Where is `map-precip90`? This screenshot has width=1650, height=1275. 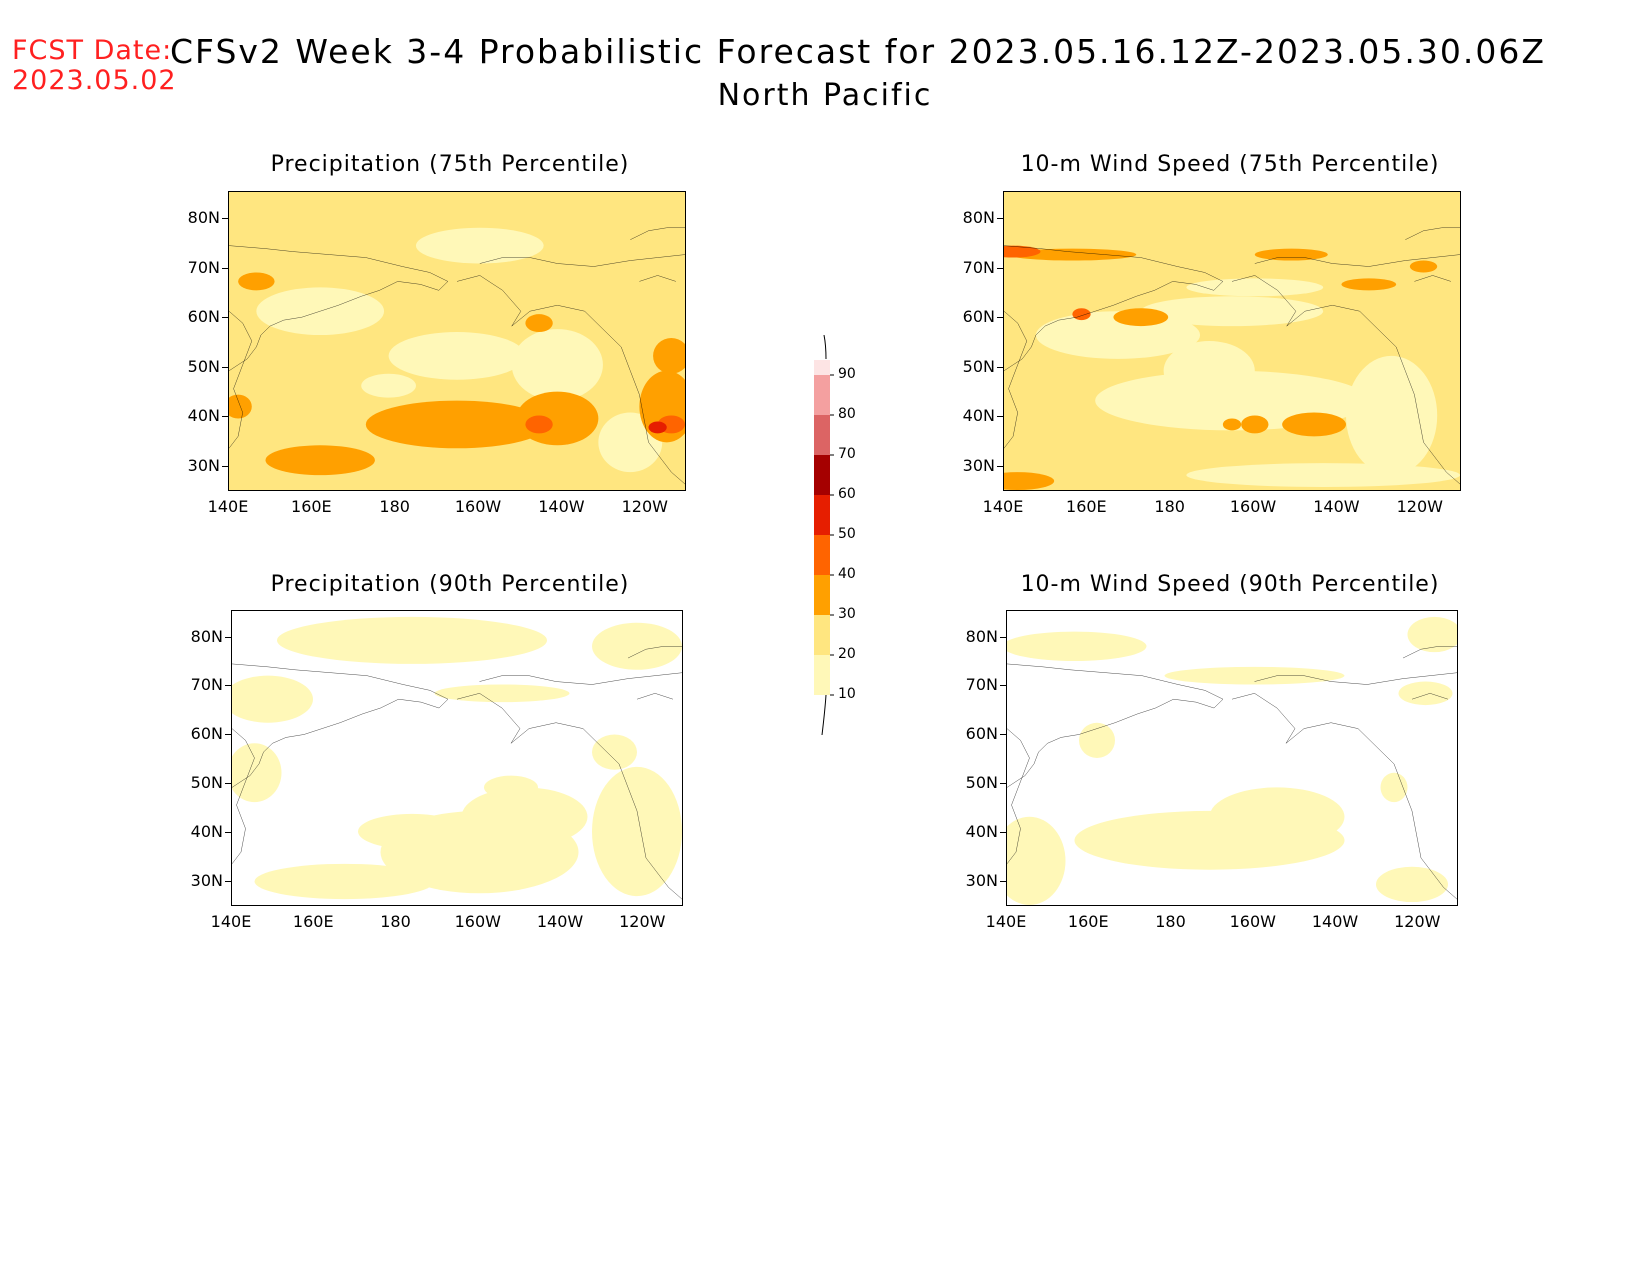 map-precip90 is located at coordinates (457, 758).